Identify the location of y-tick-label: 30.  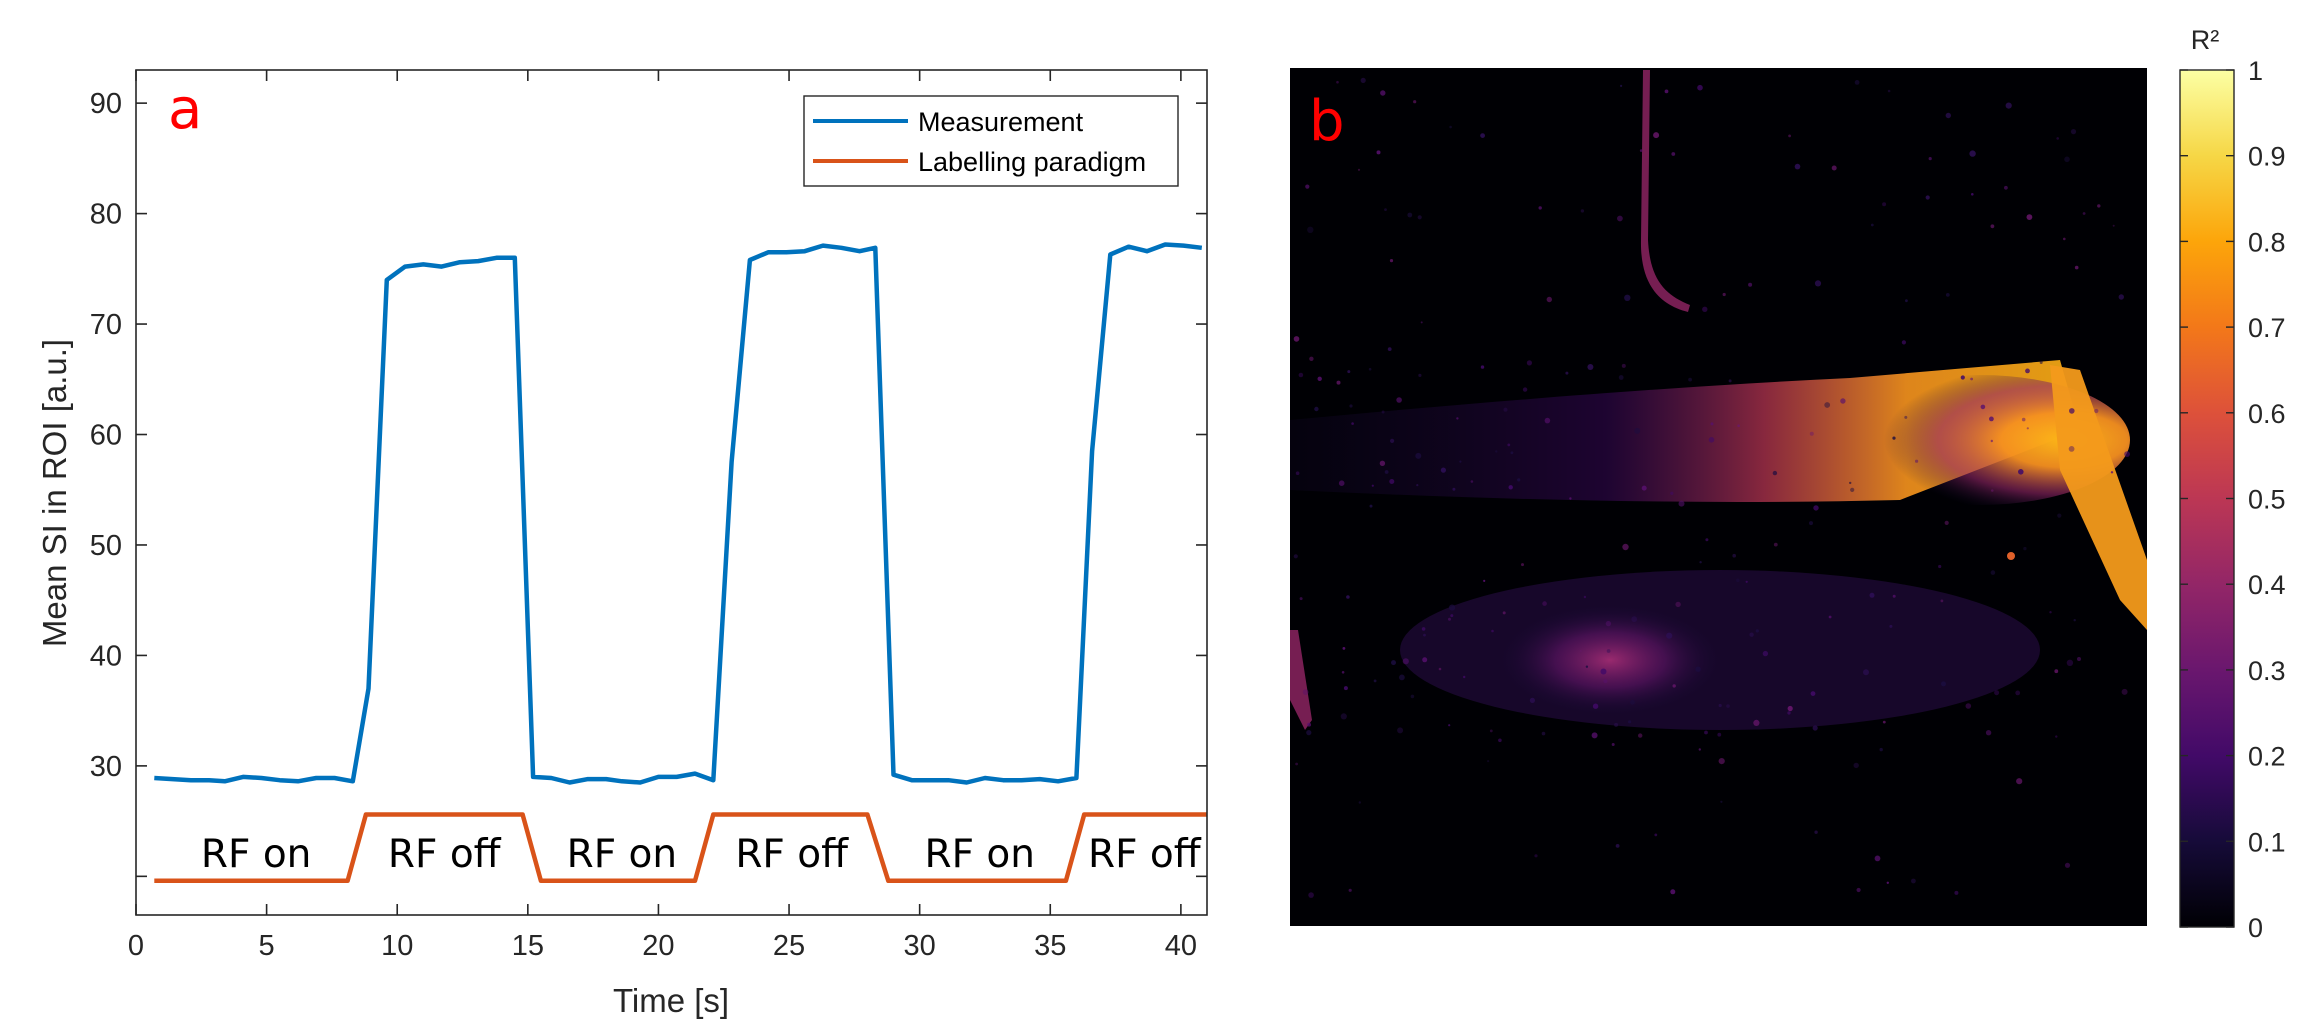
(106, 767).